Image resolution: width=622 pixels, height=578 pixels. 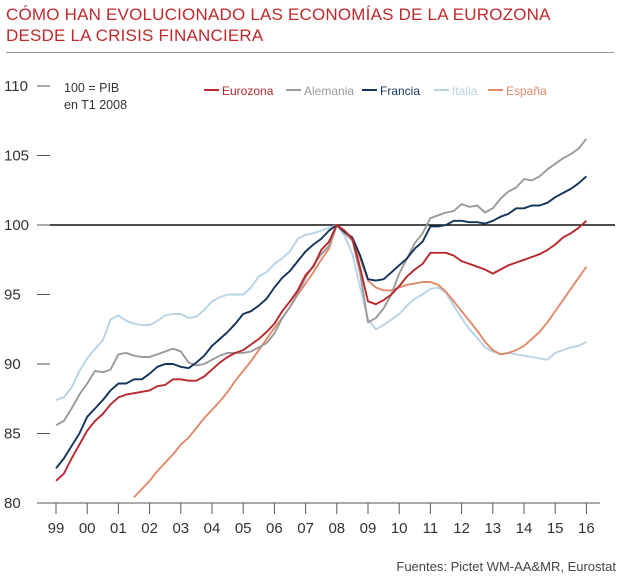 What do you see at coordinates (12, 295) in the screenshot?
I see `y-tick-label-95: 95` at bounding box center [12, 295].